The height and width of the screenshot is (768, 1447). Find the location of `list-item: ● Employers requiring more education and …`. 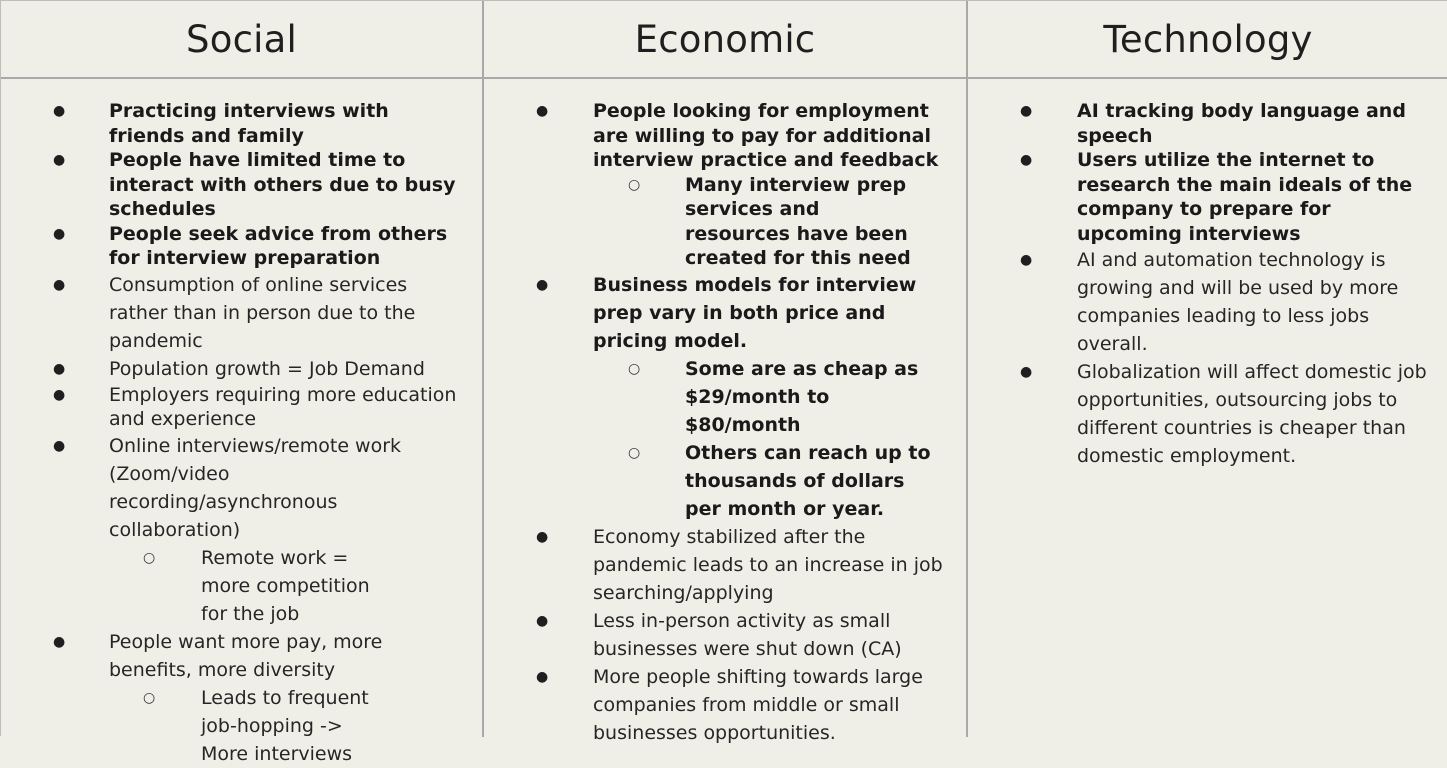

list-item: ● Employers requiring more education and … is located at coordinates (255, 407).